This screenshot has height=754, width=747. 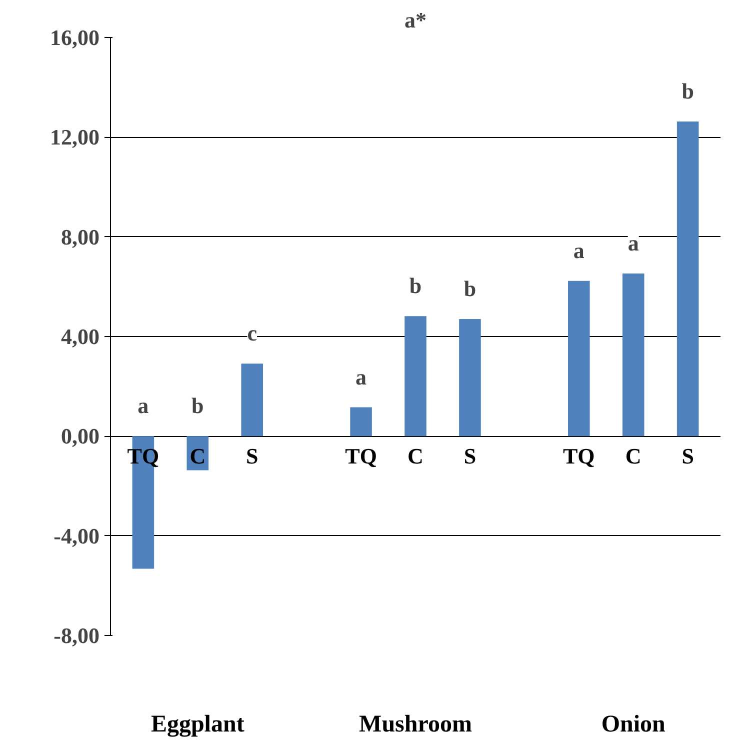 What do you see at coordinates (633, 725) in the screenshot?
I see `text: Onion` at bounding box center [633, 725].